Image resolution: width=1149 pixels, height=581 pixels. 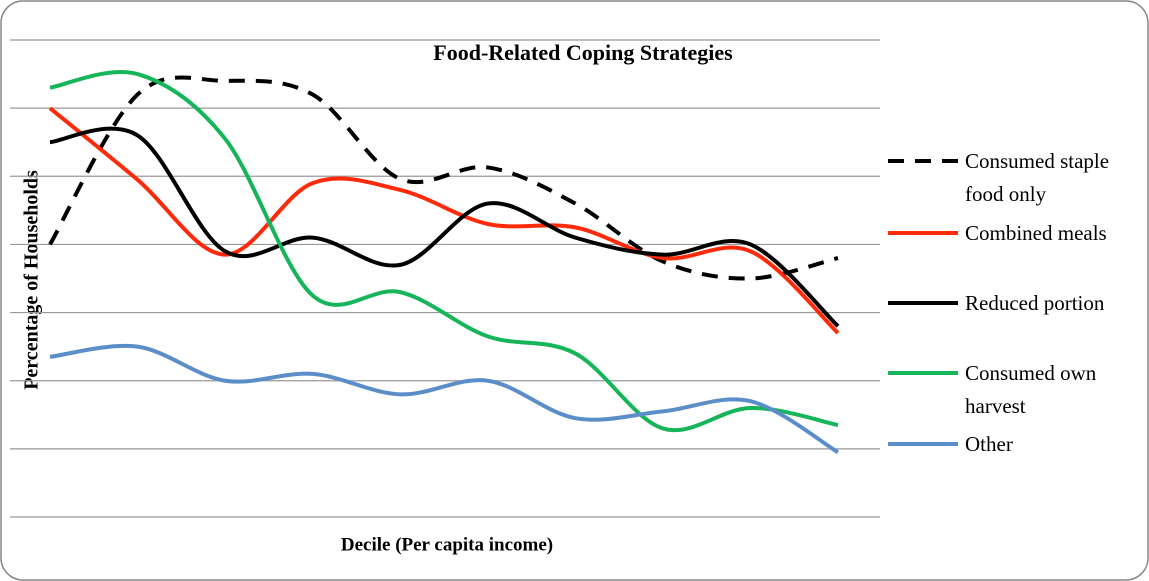 I want to click on legend-label: Other, so click(x=989, y=444).